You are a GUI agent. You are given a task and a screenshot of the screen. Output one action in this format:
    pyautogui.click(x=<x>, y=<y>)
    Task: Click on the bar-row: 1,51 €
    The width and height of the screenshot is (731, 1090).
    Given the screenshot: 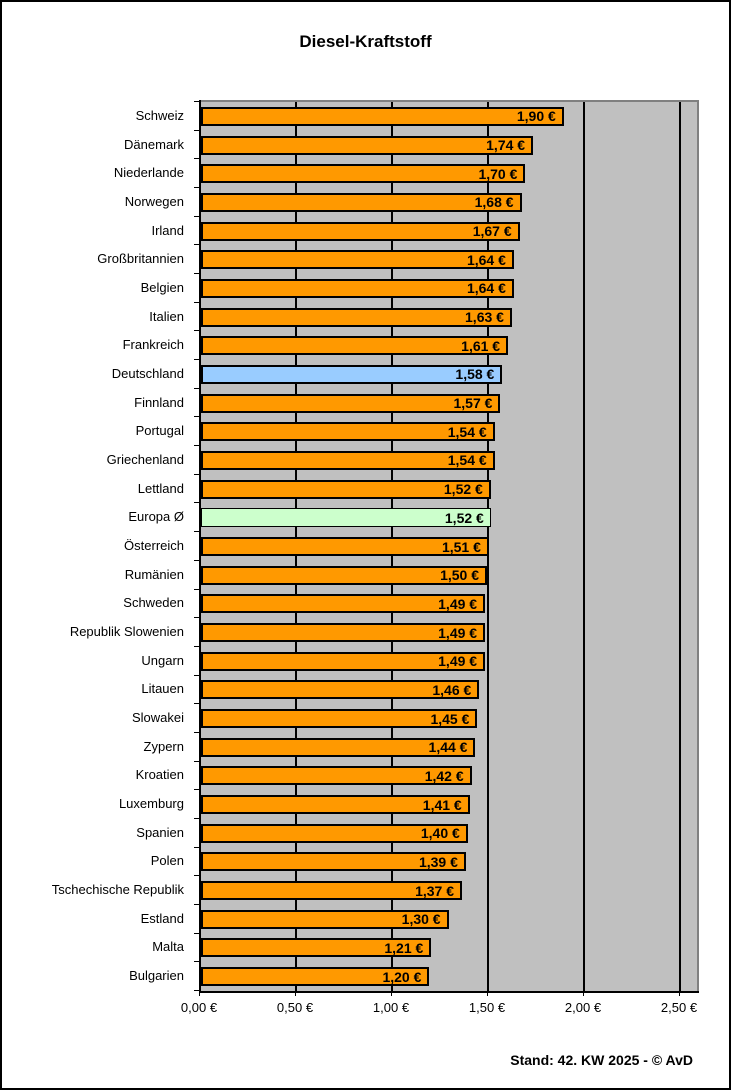 What is the action you would take?
    pyautogui.click(x=345, y=546)
    